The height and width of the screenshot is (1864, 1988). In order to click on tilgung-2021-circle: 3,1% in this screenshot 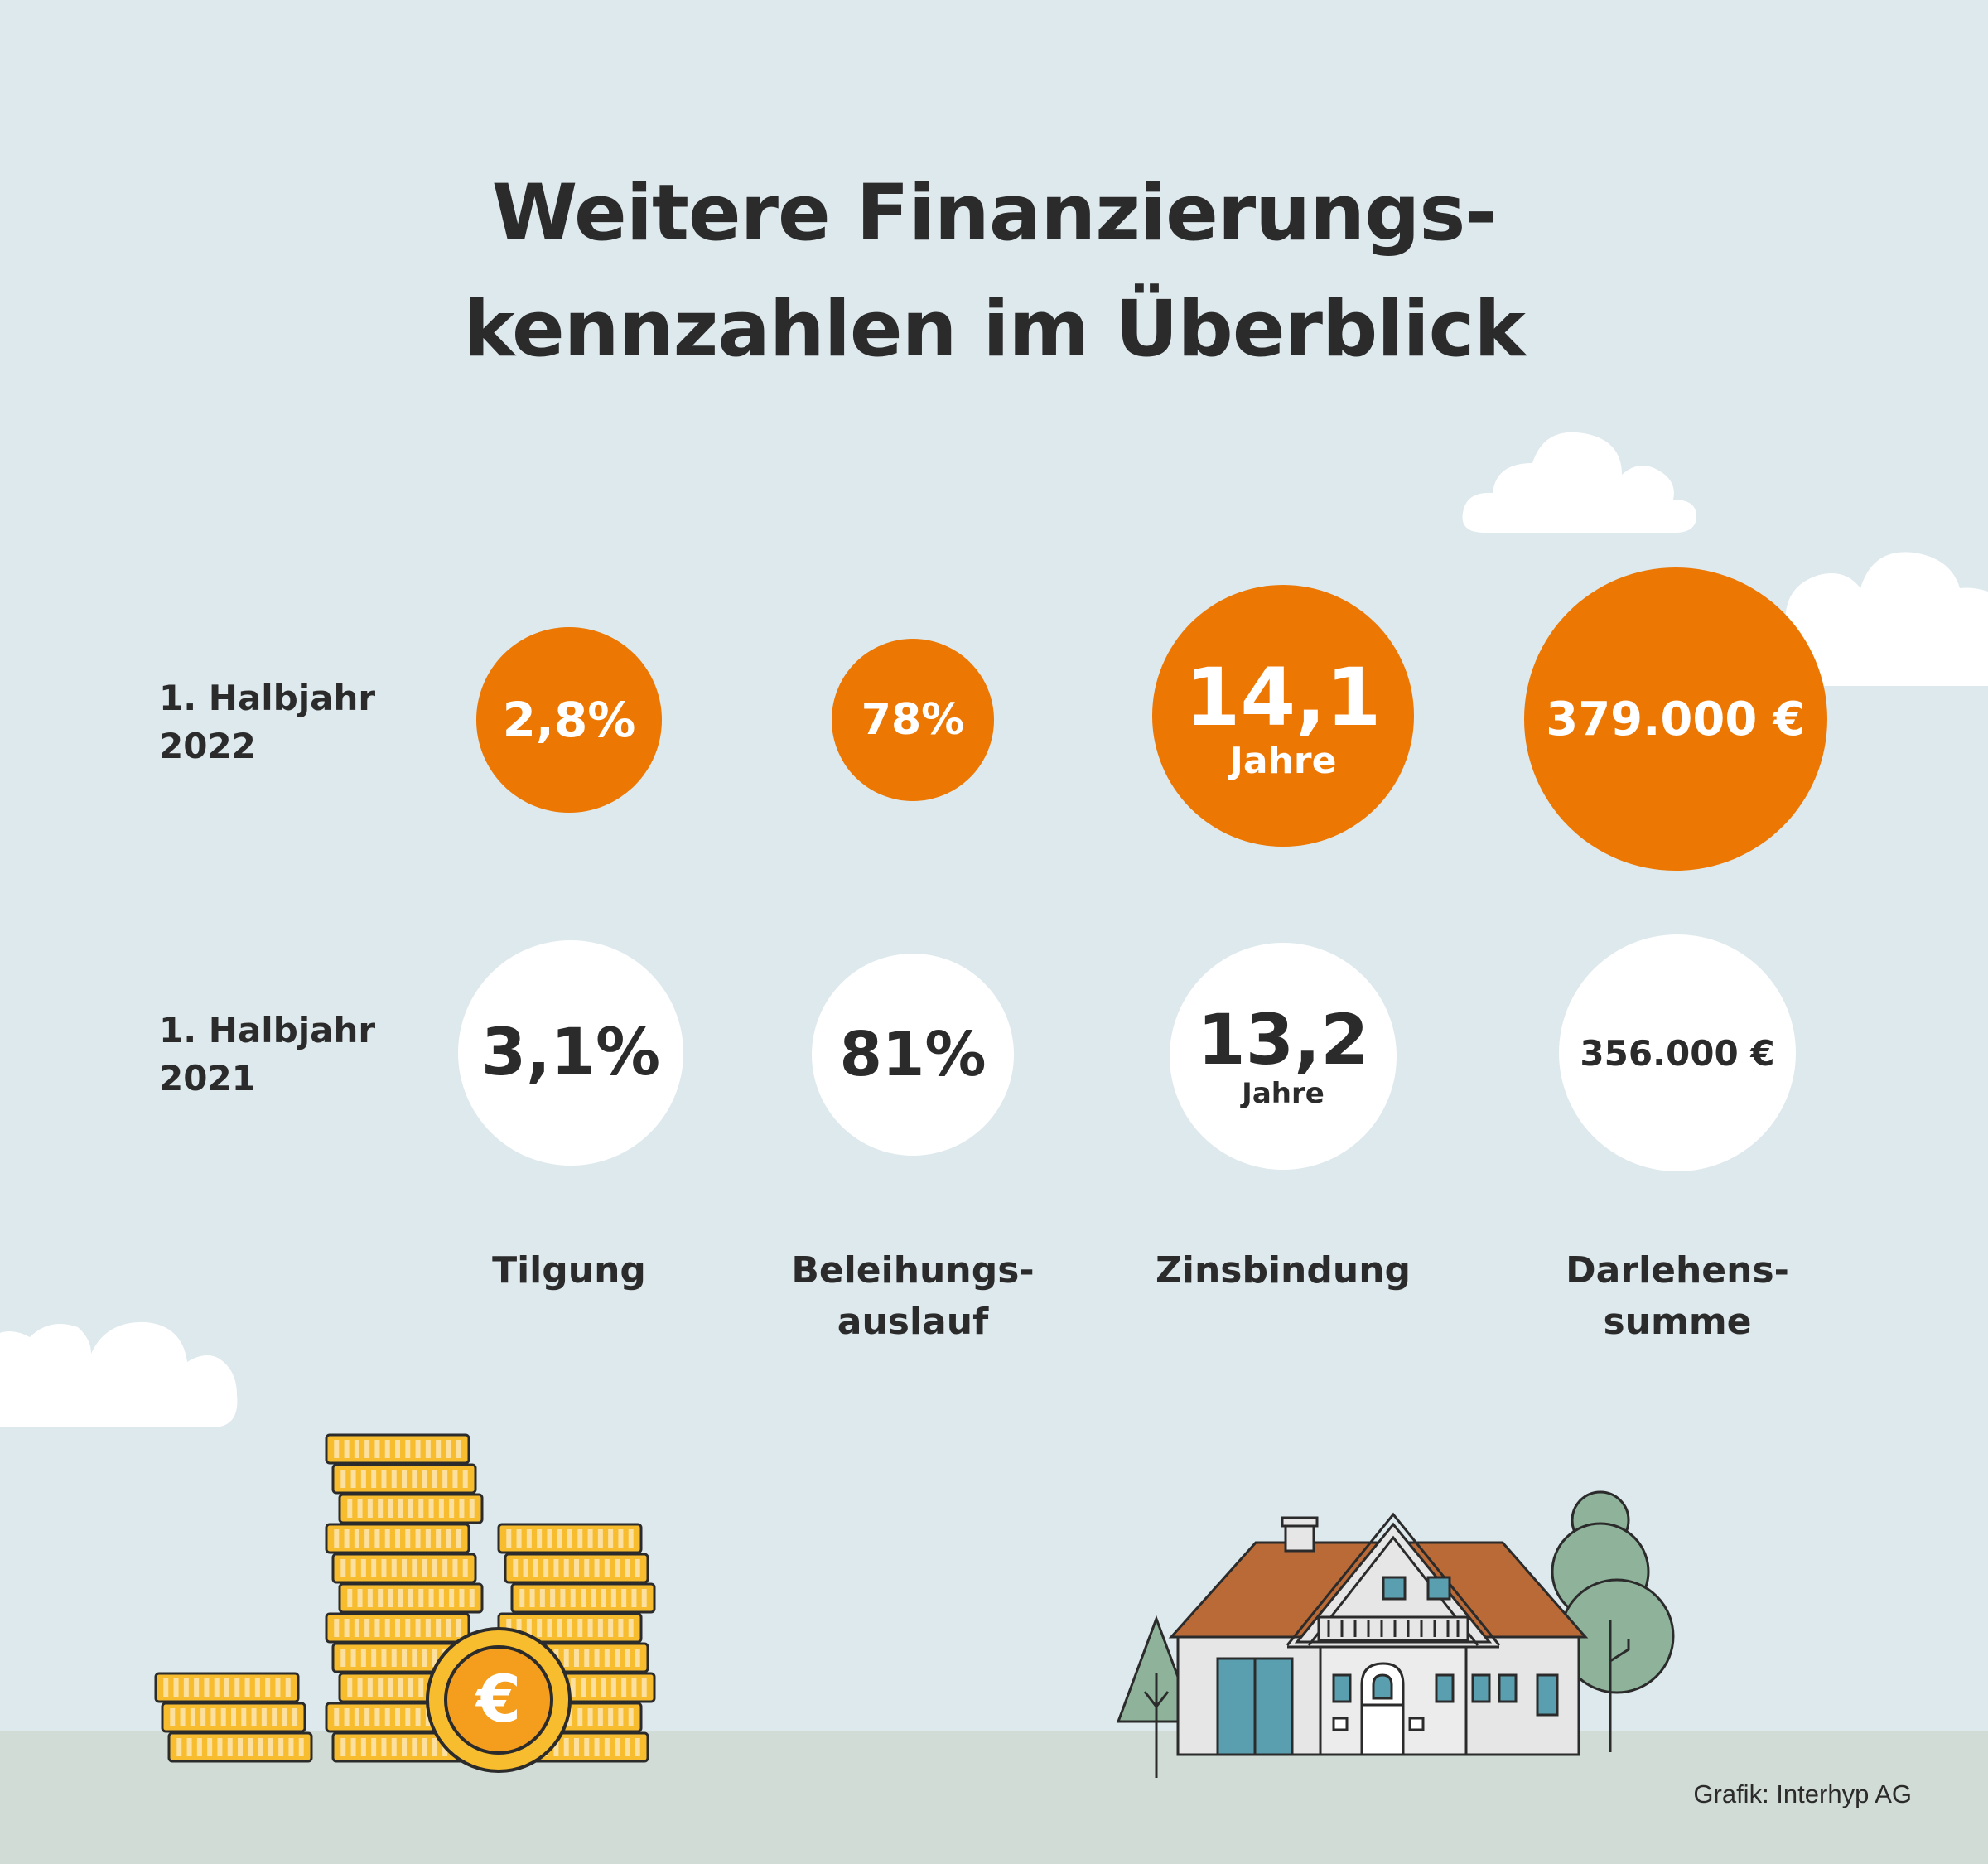, I will do `click(570, 1053)`.